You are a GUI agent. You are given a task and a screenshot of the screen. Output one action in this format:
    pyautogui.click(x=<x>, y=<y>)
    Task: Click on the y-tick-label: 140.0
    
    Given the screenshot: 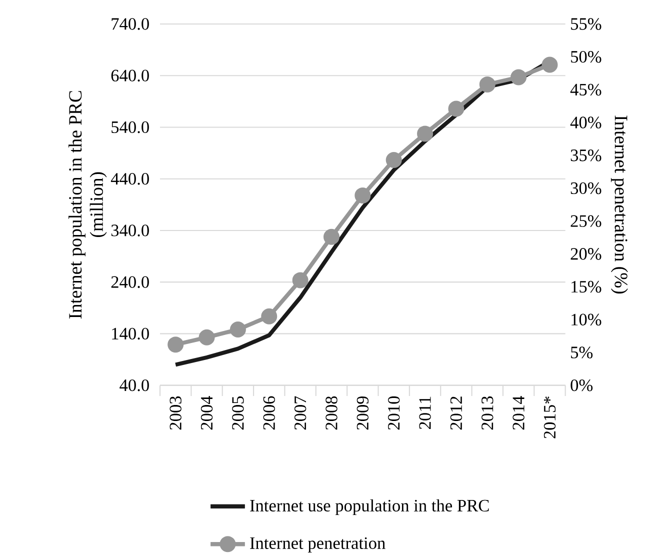 What is the action you would take?
    pyautogui.click(x=130, y=334)
    